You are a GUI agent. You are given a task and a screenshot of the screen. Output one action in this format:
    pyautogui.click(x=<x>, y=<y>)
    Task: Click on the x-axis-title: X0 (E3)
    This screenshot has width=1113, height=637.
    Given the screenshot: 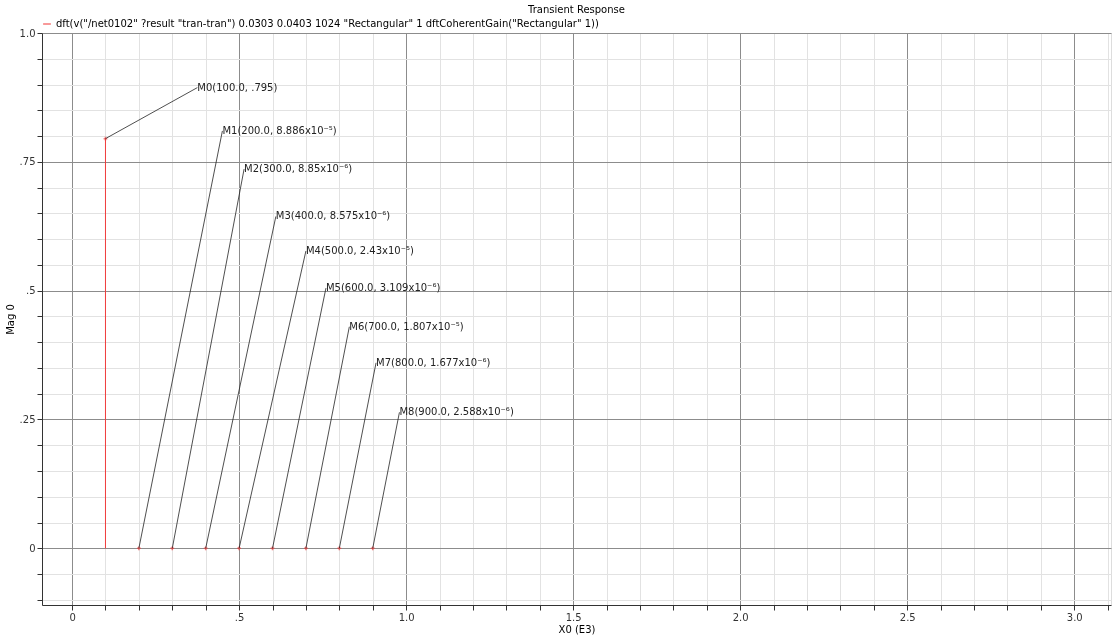 What is the action you would take?
    pyautogui.click(x=577, y=629)
    